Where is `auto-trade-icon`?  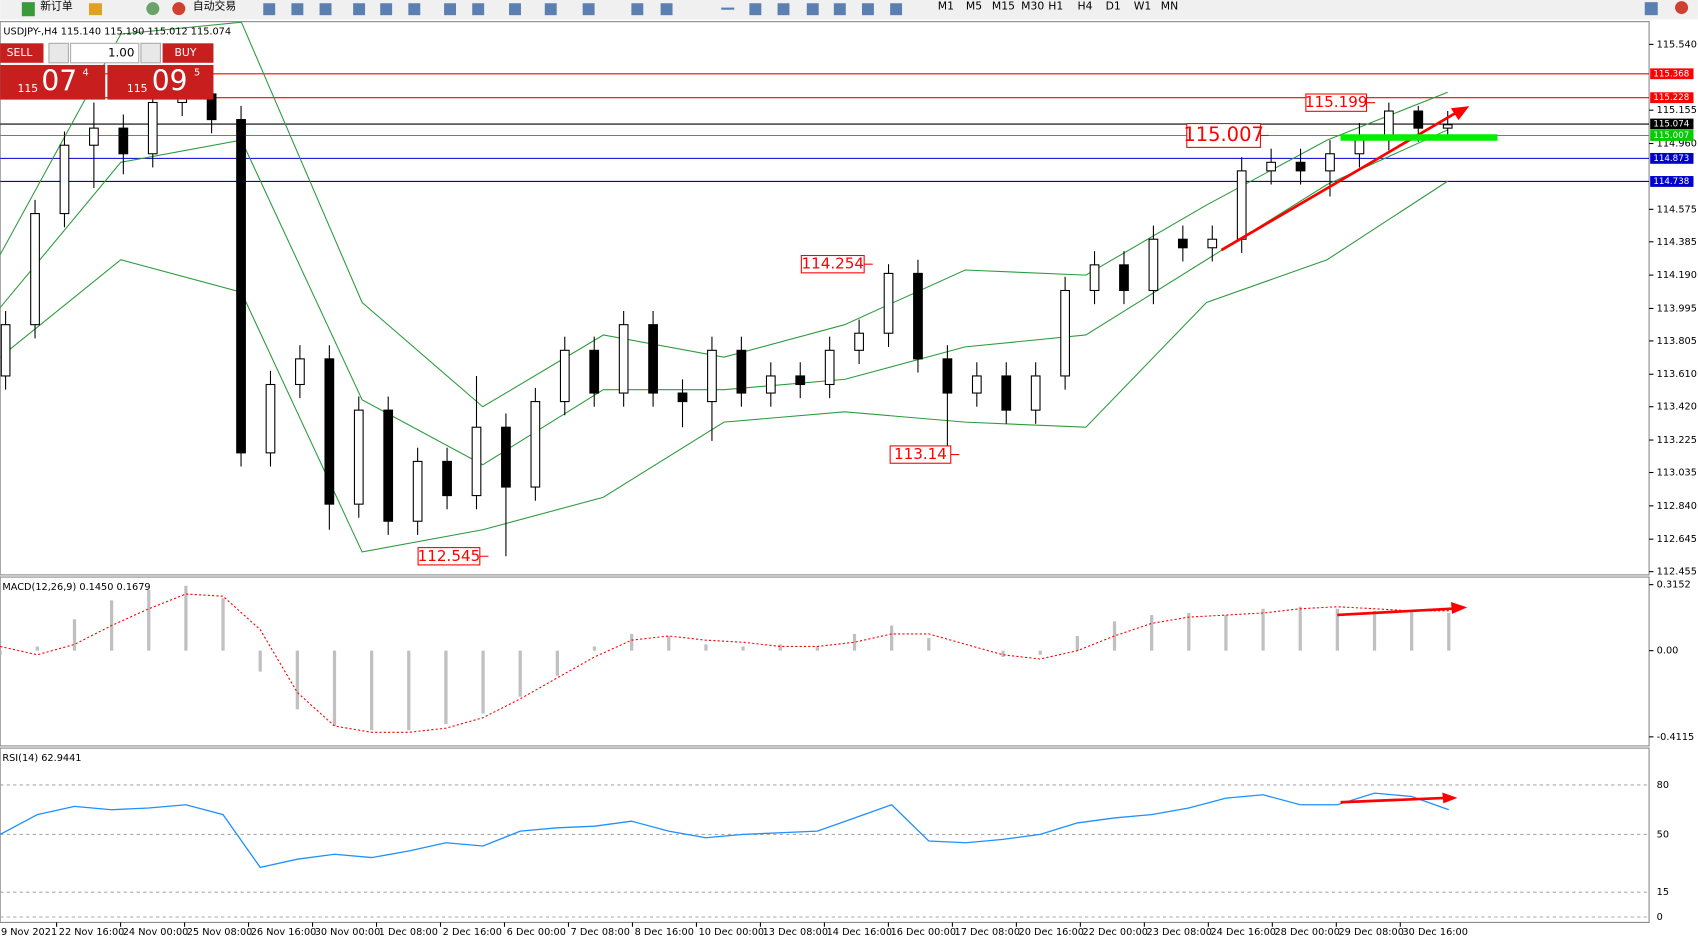
auto-trade-icon is located at coordinates (179, 9).